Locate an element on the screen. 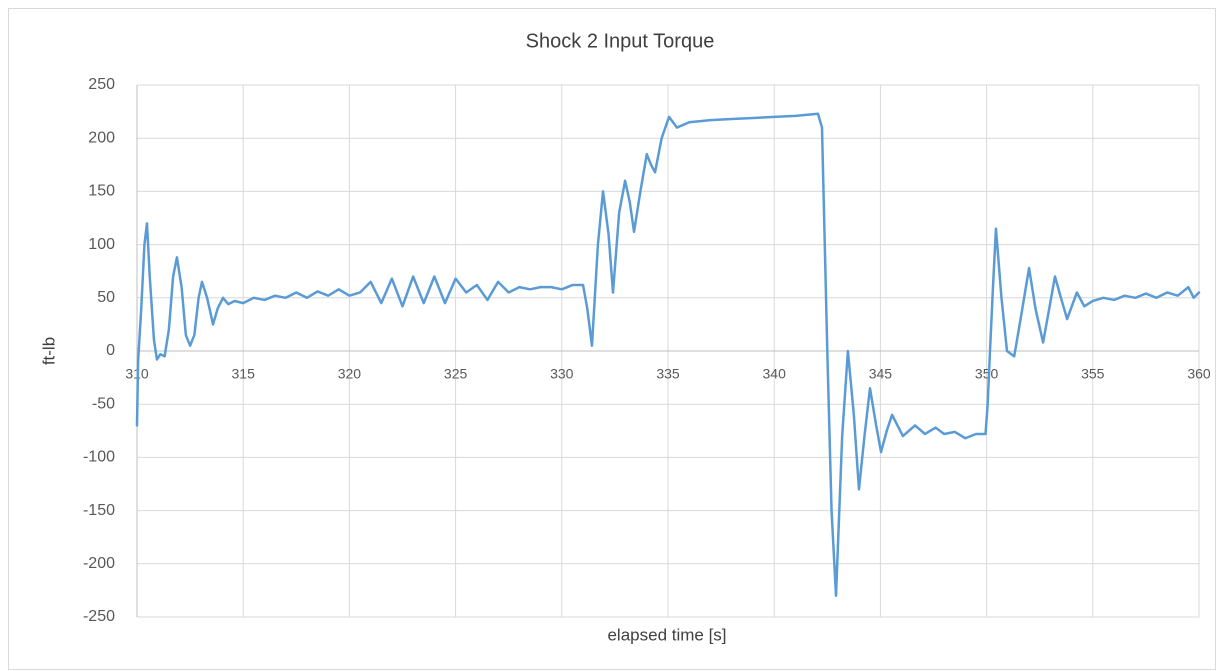 The width and height of the screenshot is (1217, 671). y-tick-label: 0 is located at coordinates (110, 350).